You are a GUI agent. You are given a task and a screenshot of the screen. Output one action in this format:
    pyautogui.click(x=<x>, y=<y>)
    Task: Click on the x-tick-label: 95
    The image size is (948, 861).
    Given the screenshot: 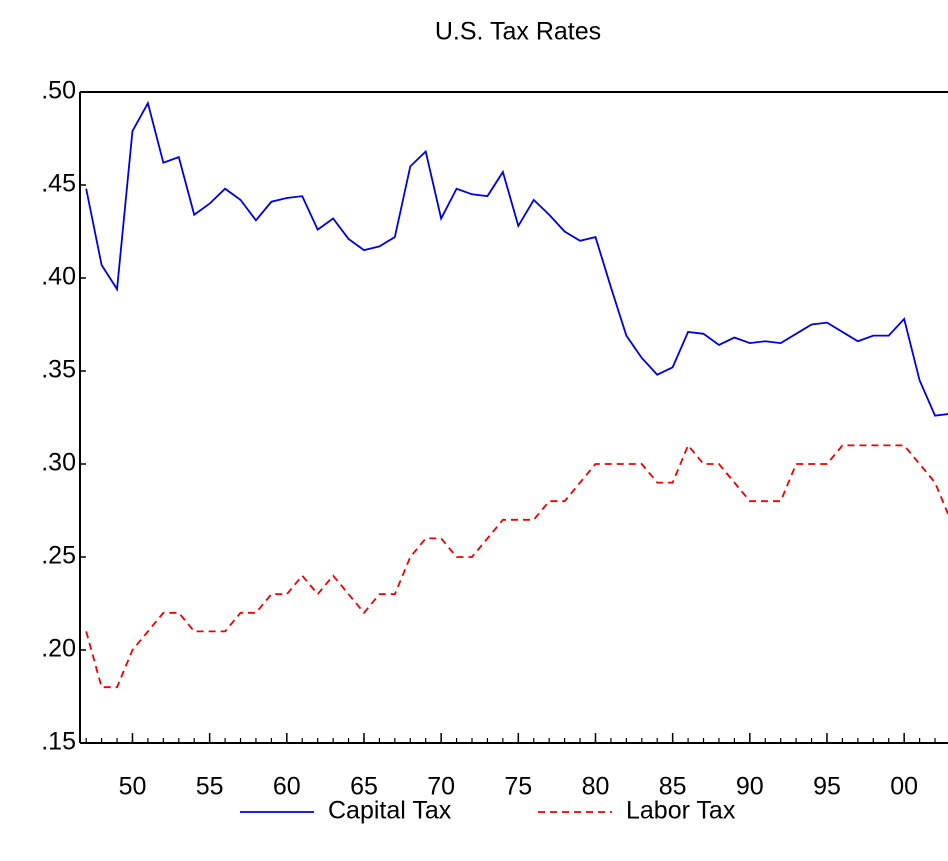 What is the action you would take?
    pyautogui.click(x=827, y=787)
    